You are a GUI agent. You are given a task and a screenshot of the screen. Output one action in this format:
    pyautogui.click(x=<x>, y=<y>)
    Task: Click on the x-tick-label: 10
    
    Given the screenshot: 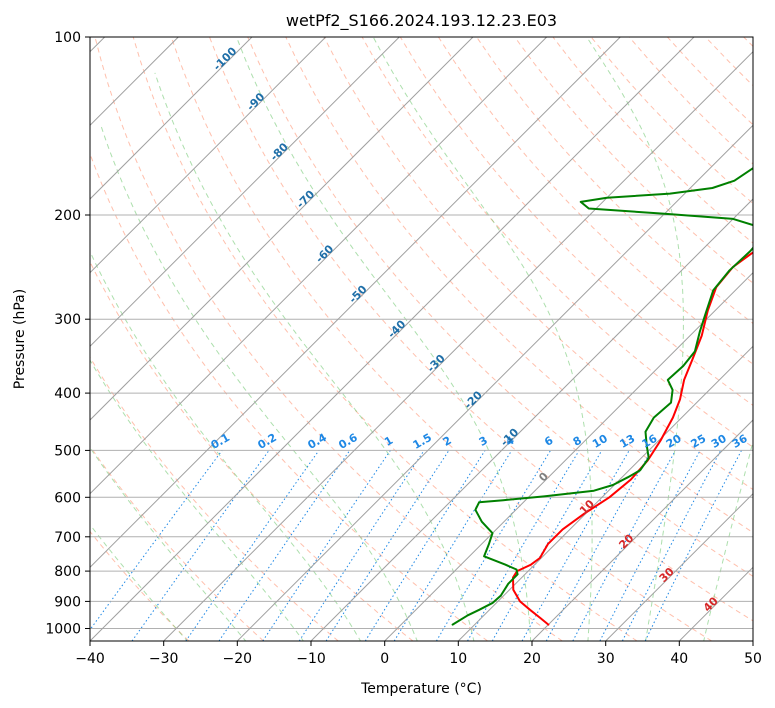 What is the action you would take?
    pyautogui.click(x=458, y=659)
    